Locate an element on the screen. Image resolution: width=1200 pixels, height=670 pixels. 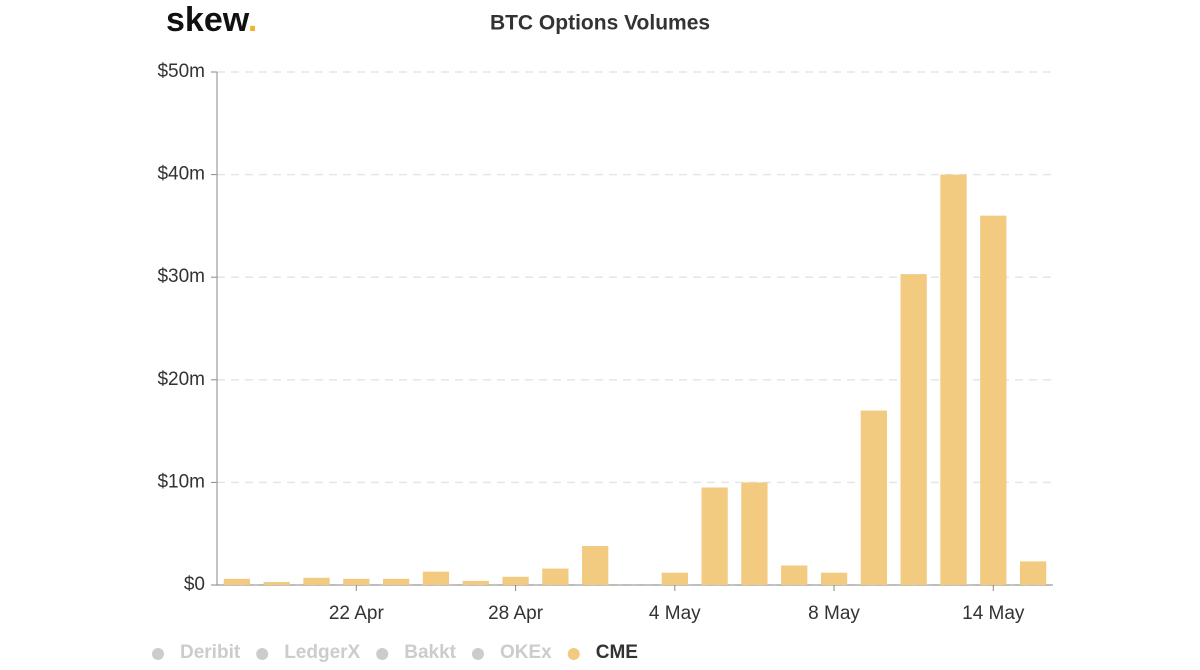
legend-label: LedgerX is located at coordinates (322, 652).